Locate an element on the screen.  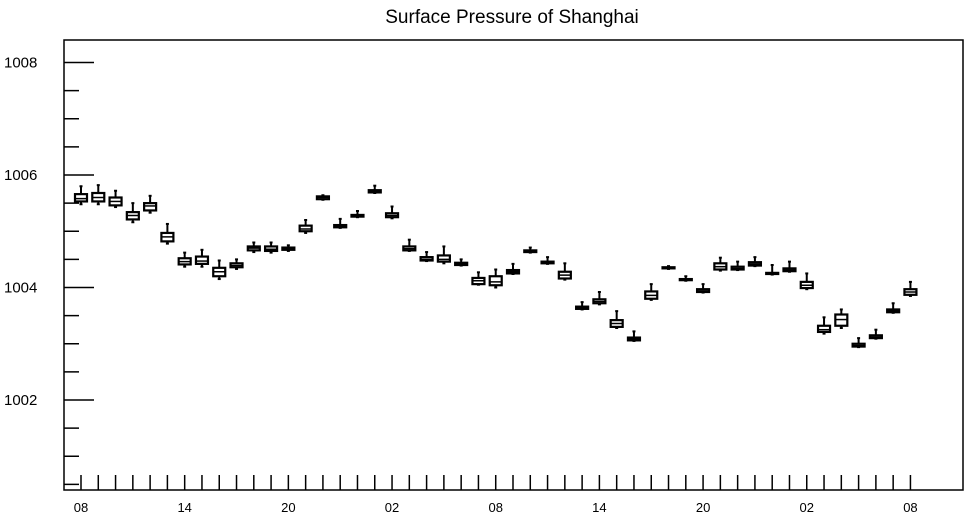
y-tick-label: 1008 is located at coordinates (20, 63).